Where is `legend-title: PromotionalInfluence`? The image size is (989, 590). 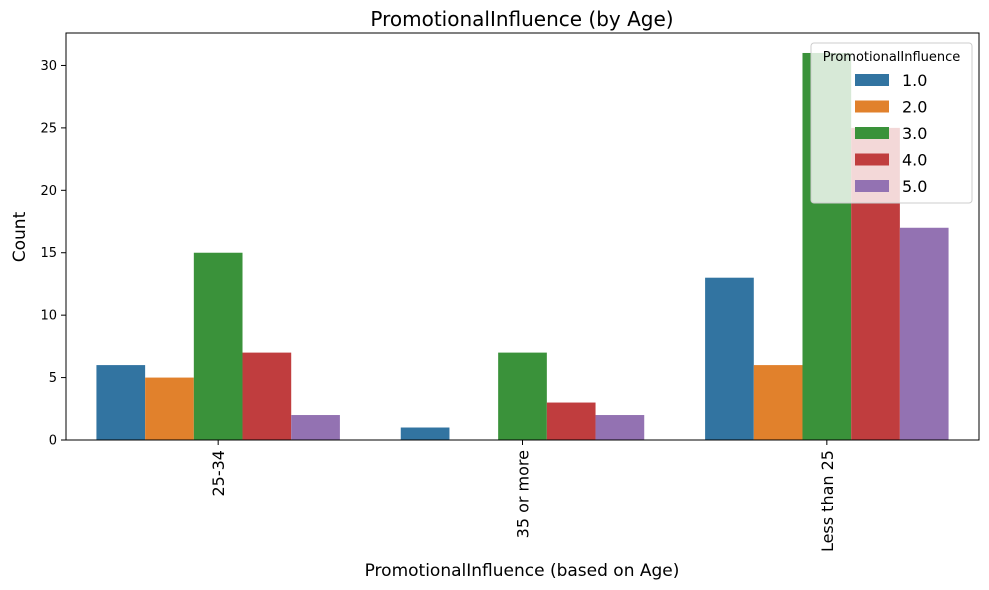 legend-title: PromotionalInfluence is located at coordinates (892, 57).